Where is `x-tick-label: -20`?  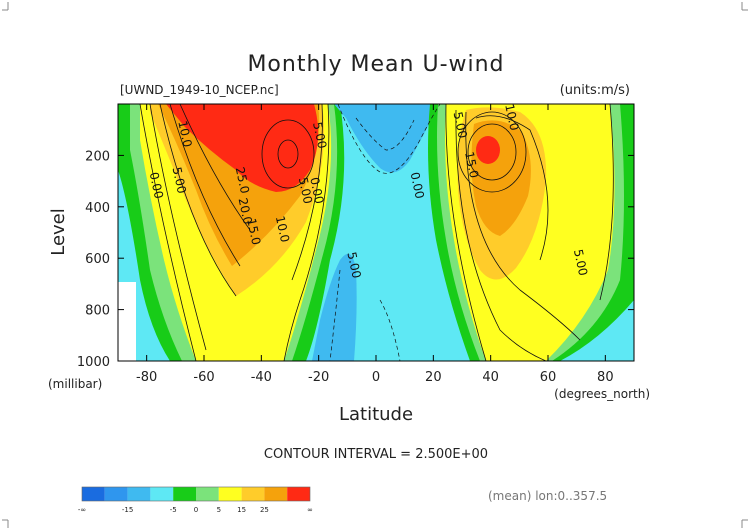 x-tick-label: -20 is located at coordinates (318, 377).